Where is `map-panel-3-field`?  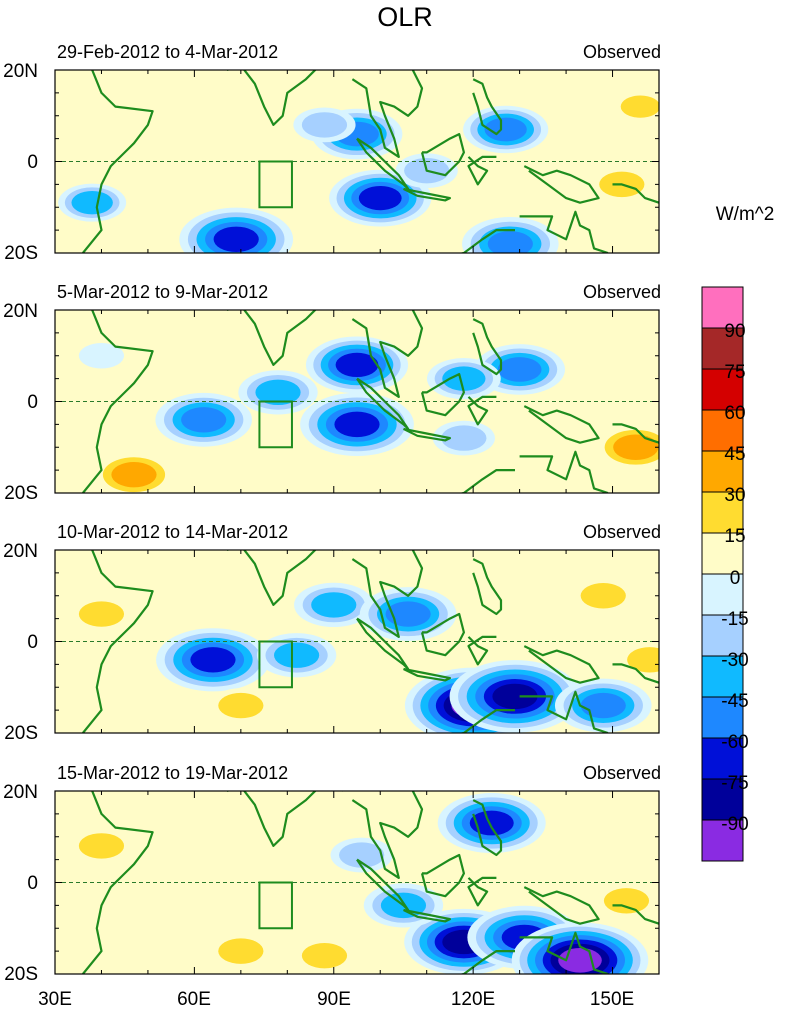 map-panel-3-field is located at coordinates (357, 641).